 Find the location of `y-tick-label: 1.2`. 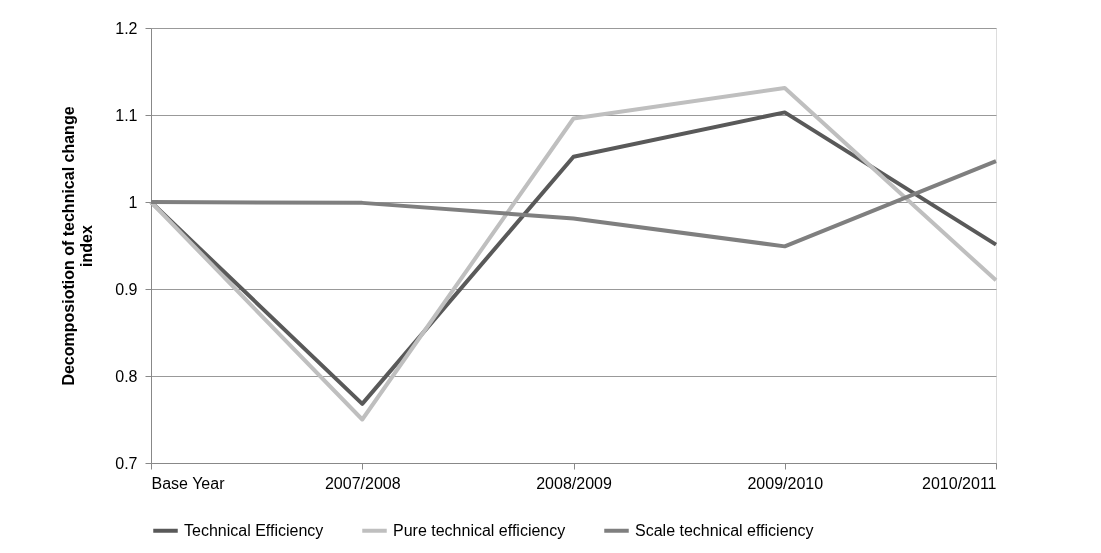

y-tick-label: 1.2 is located at coordinates (126, 28).